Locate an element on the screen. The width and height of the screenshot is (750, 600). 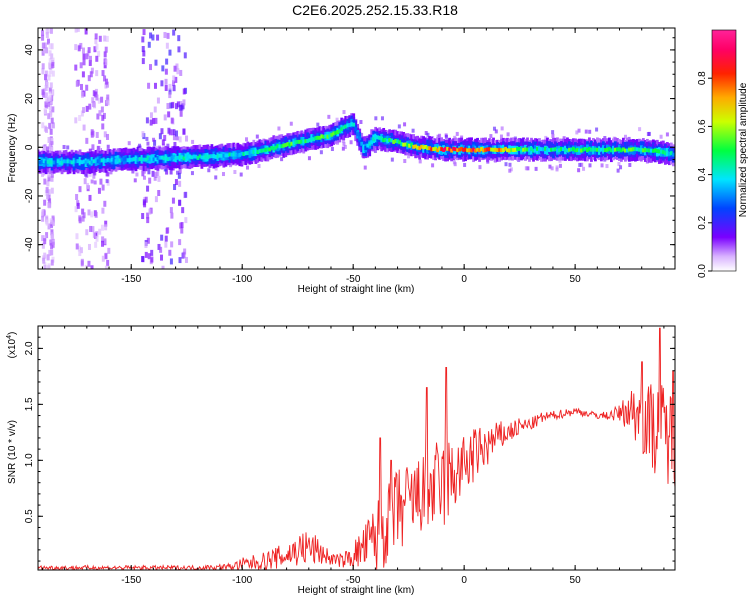
y-tick-label: 20 is located at coordinates (29, 99).